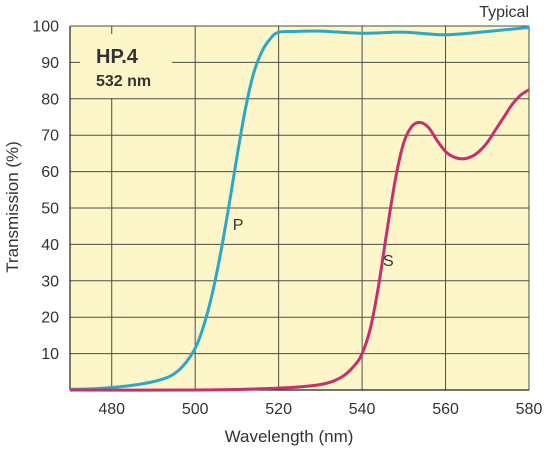 Image resolution: width=546 pixels, height=450 pixels. I want to click on x-tick-labels: 480 500 520 540 560 580, so click(320, 409).